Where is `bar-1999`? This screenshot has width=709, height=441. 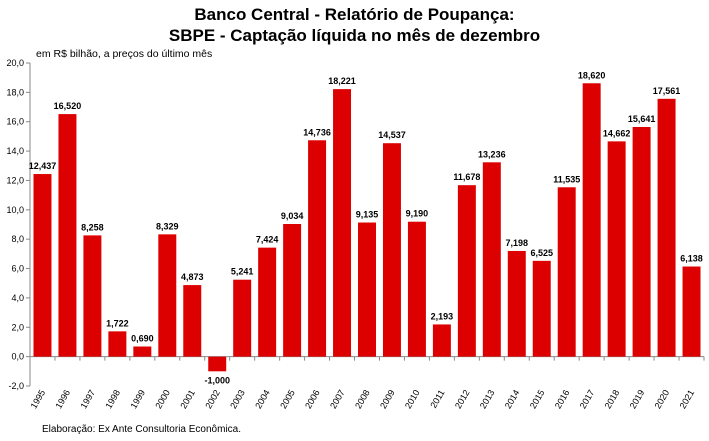 bar-1999 is located at coordinates (142, 351).